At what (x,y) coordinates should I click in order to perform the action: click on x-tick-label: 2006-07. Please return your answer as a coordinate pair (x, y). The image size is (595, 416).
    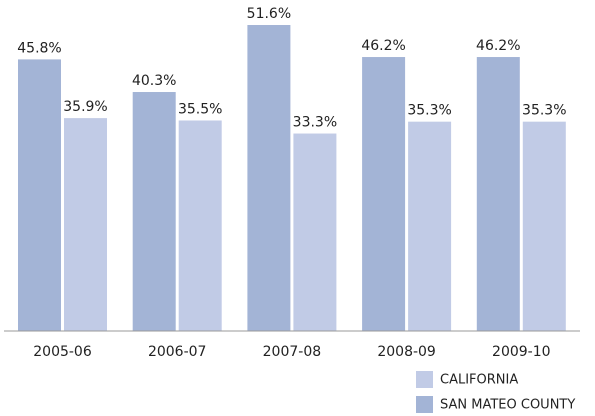
    Looking at the image, I should click on (177, 352).